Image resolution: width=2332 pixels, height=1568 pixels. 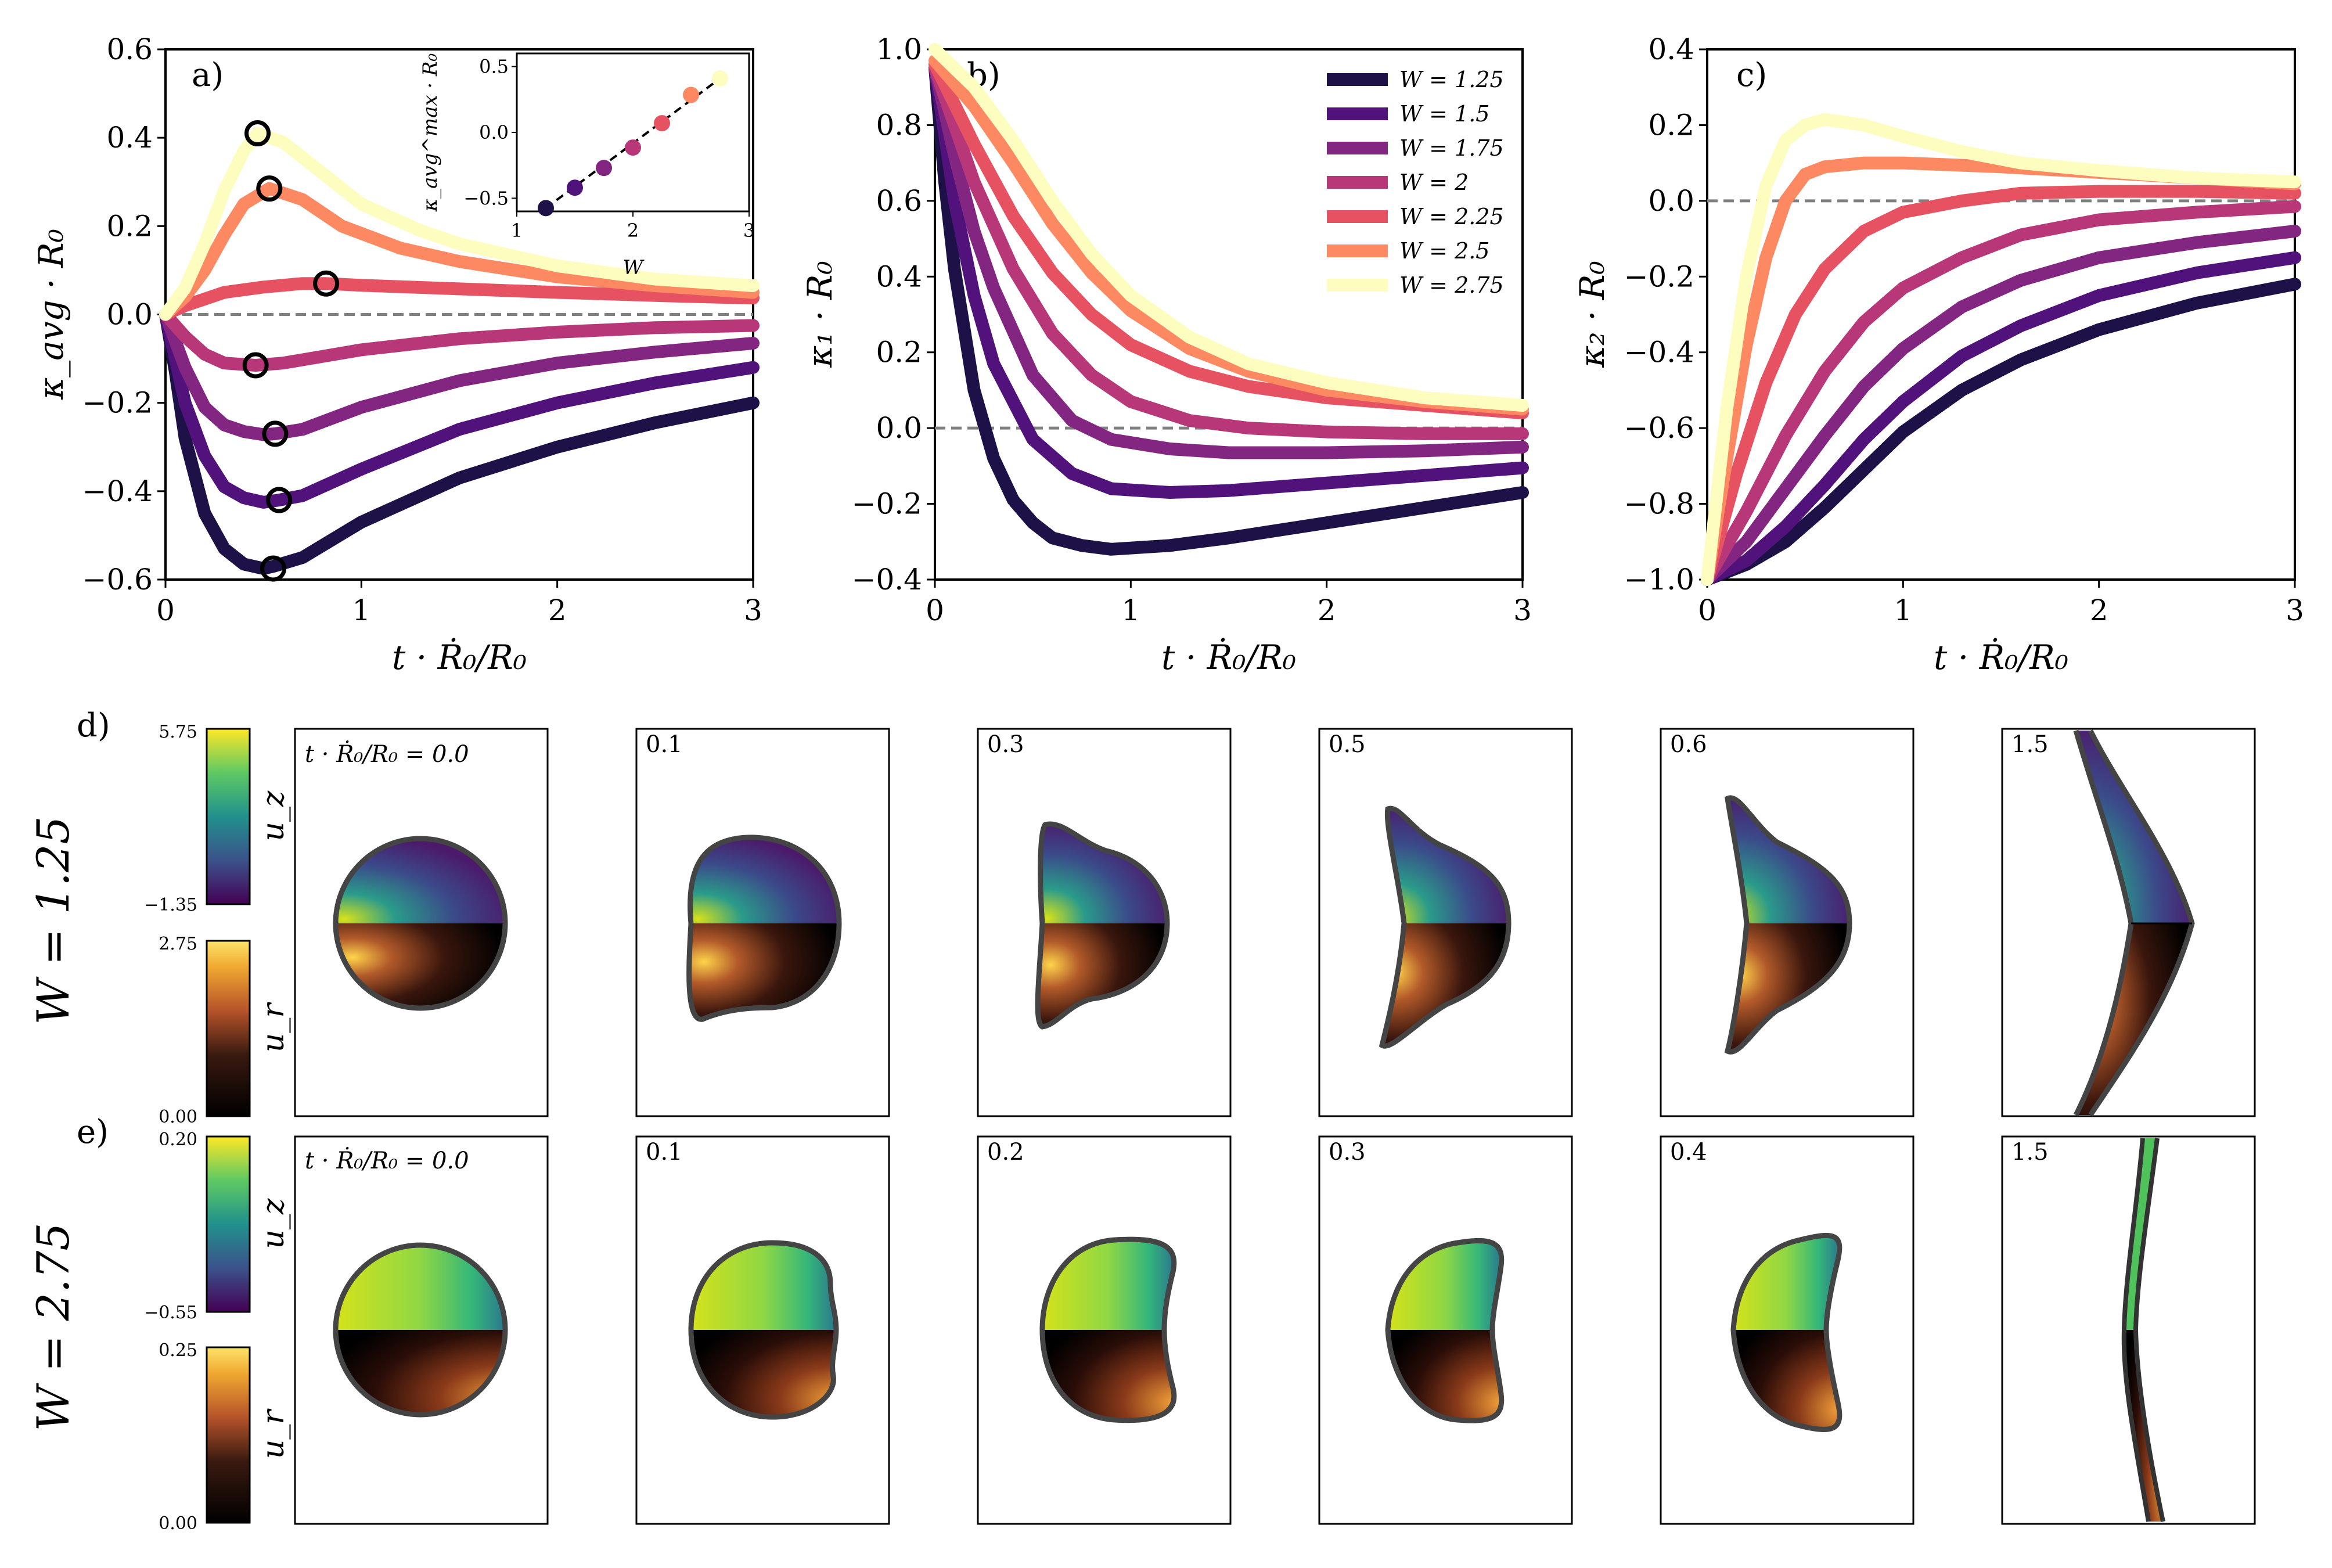 What do you see at coordinates (1446, 1330) in the screenshot?
I see `row-e-snapshot-4: 0.3` at bounding box center [1446, 1330].